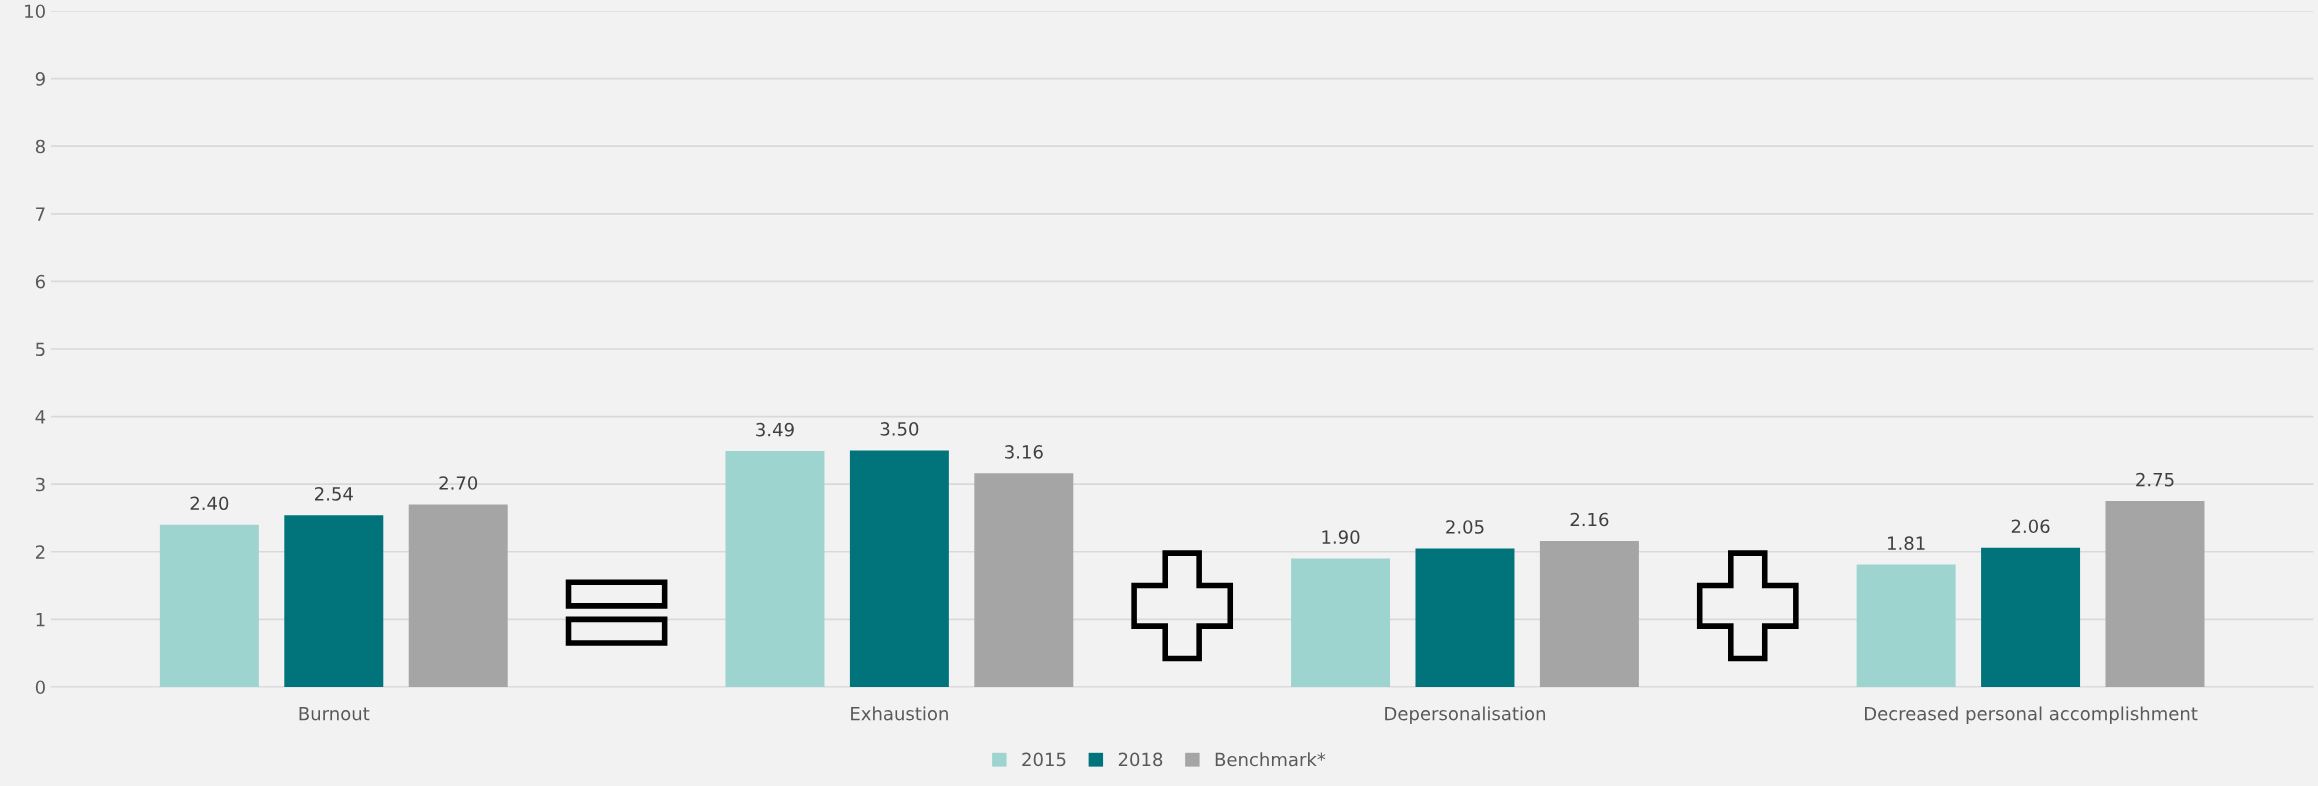  I want to click on data-label: 2.40, so click(209, 503).